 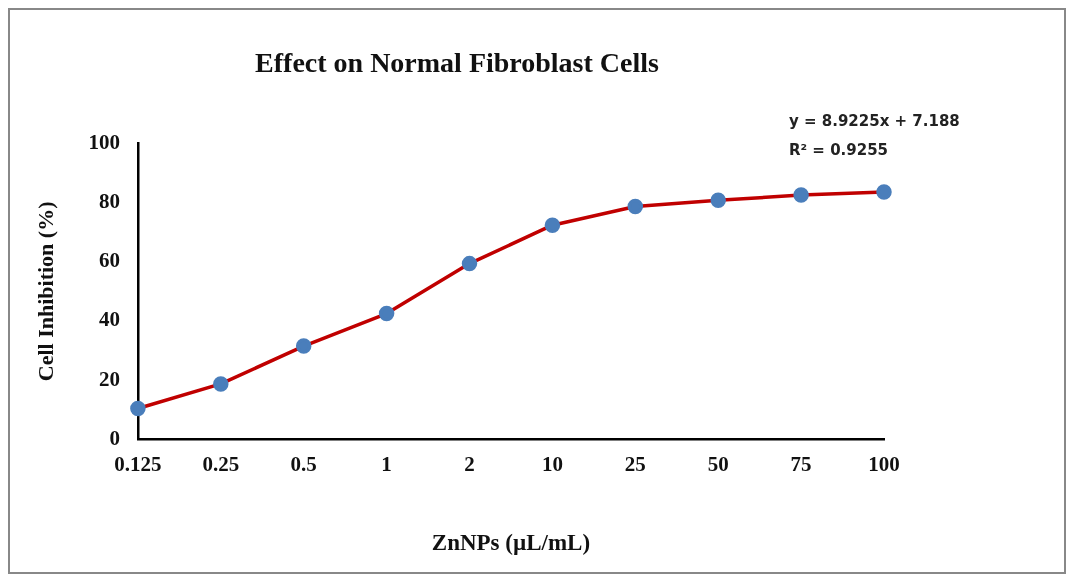 I want to click on y-tick-label: 100, so click(x=104, y=142).